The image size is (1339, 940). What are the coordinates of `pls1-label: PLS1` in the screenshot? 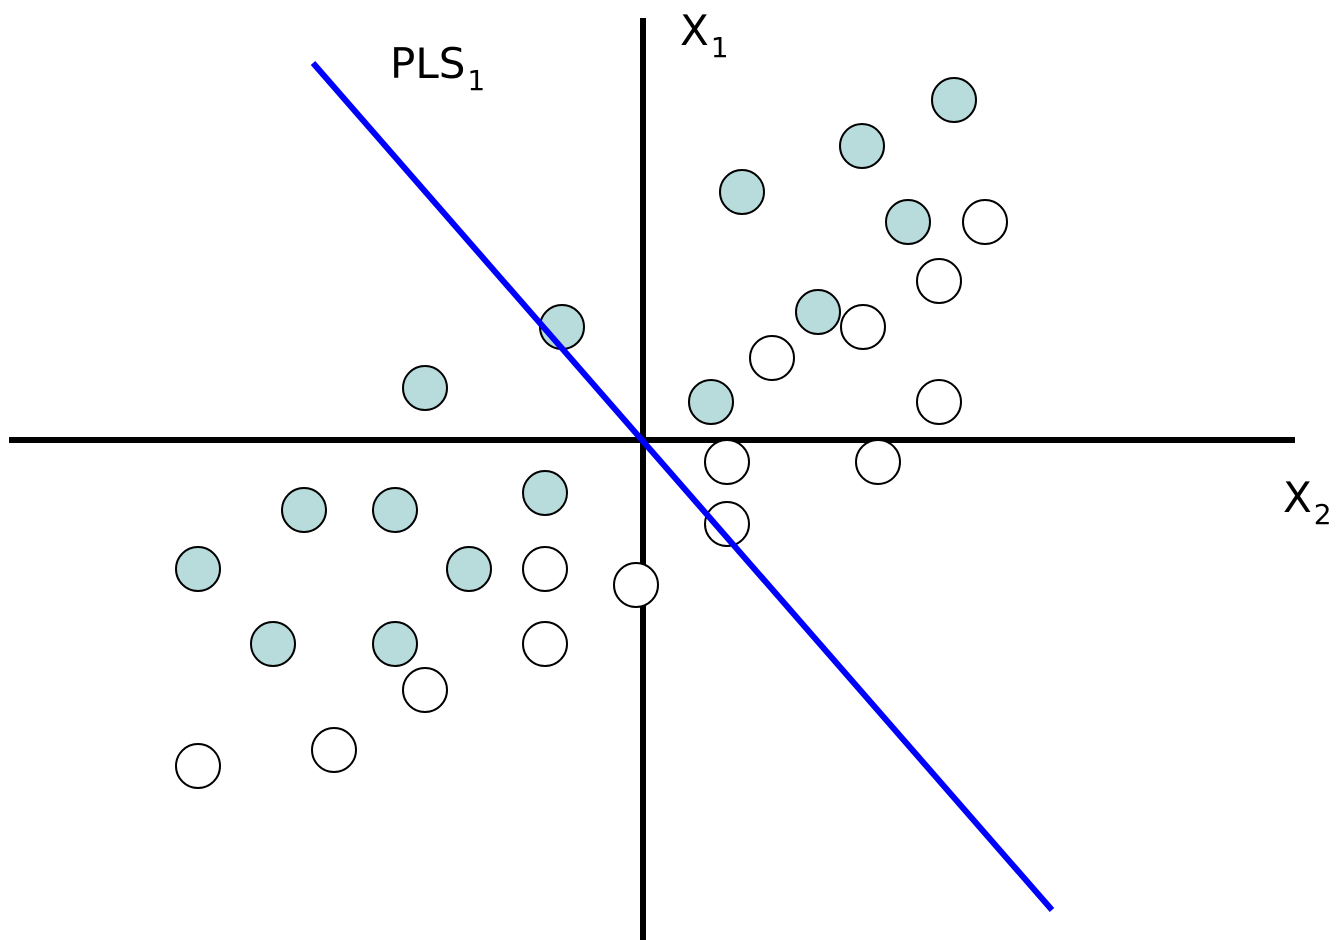 It's located at (437, 68).